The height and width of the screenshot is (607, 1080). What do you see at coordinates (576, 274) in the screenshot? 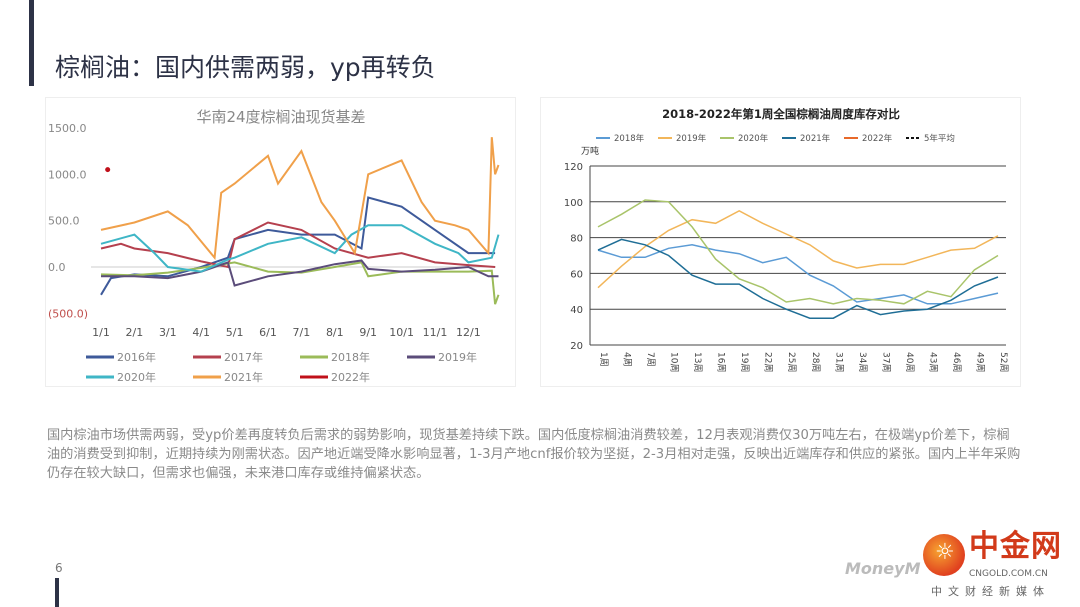
I see `y-tick-label: 60` at bounding box center [576, 274].